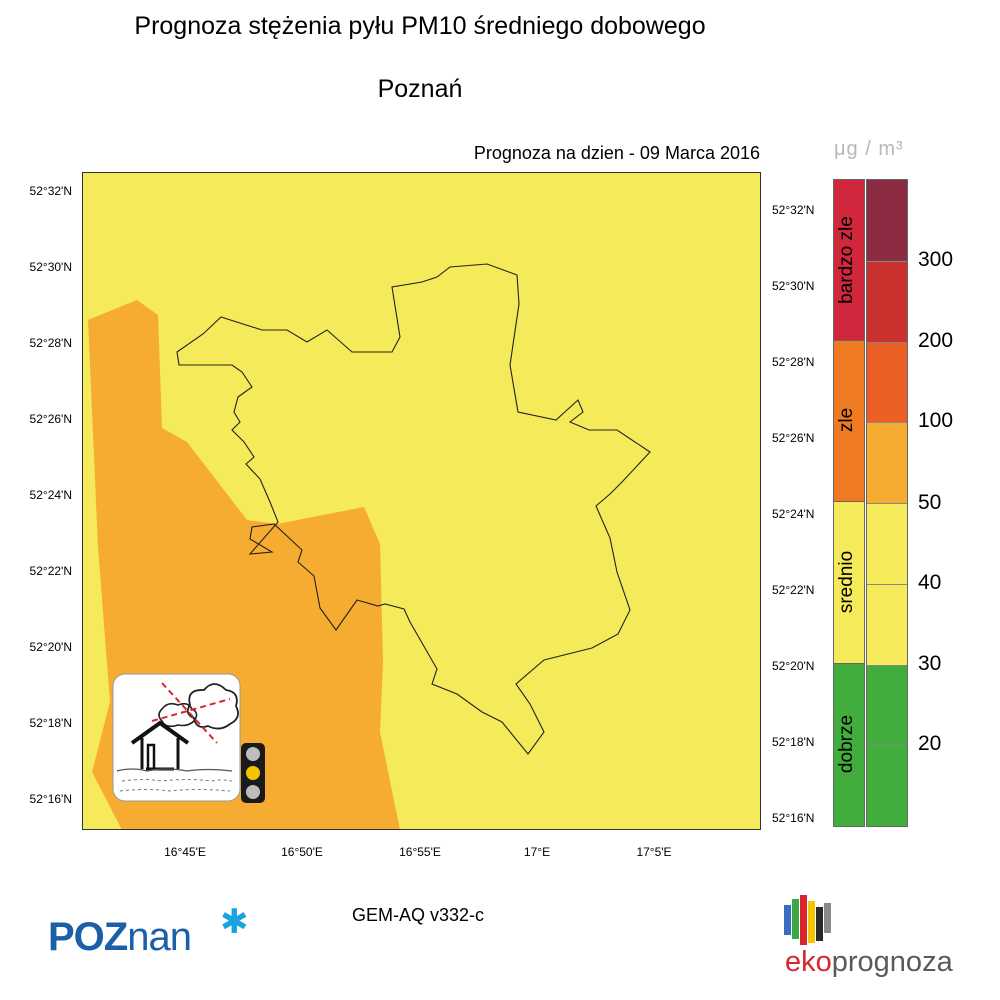  What do you see at coordinates (793, 438) in the screenshot?
I see `lat-tick-right: 52°26'N` at bounding box center [793, 438].